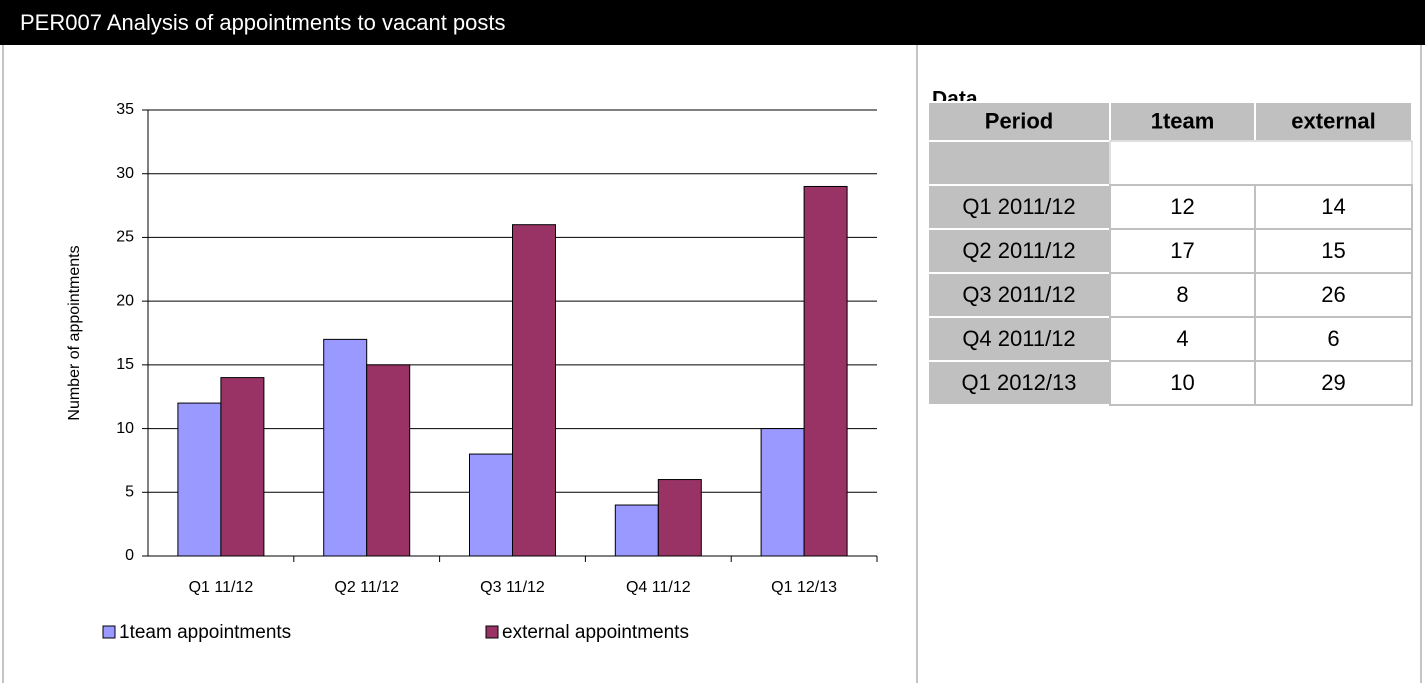 The height and width of the screenshot is (683, 1425). What do you see at coordinates (125, 300) in the screenshot?
I see `y-tick-label: 20` at bounding box center [125, 300].